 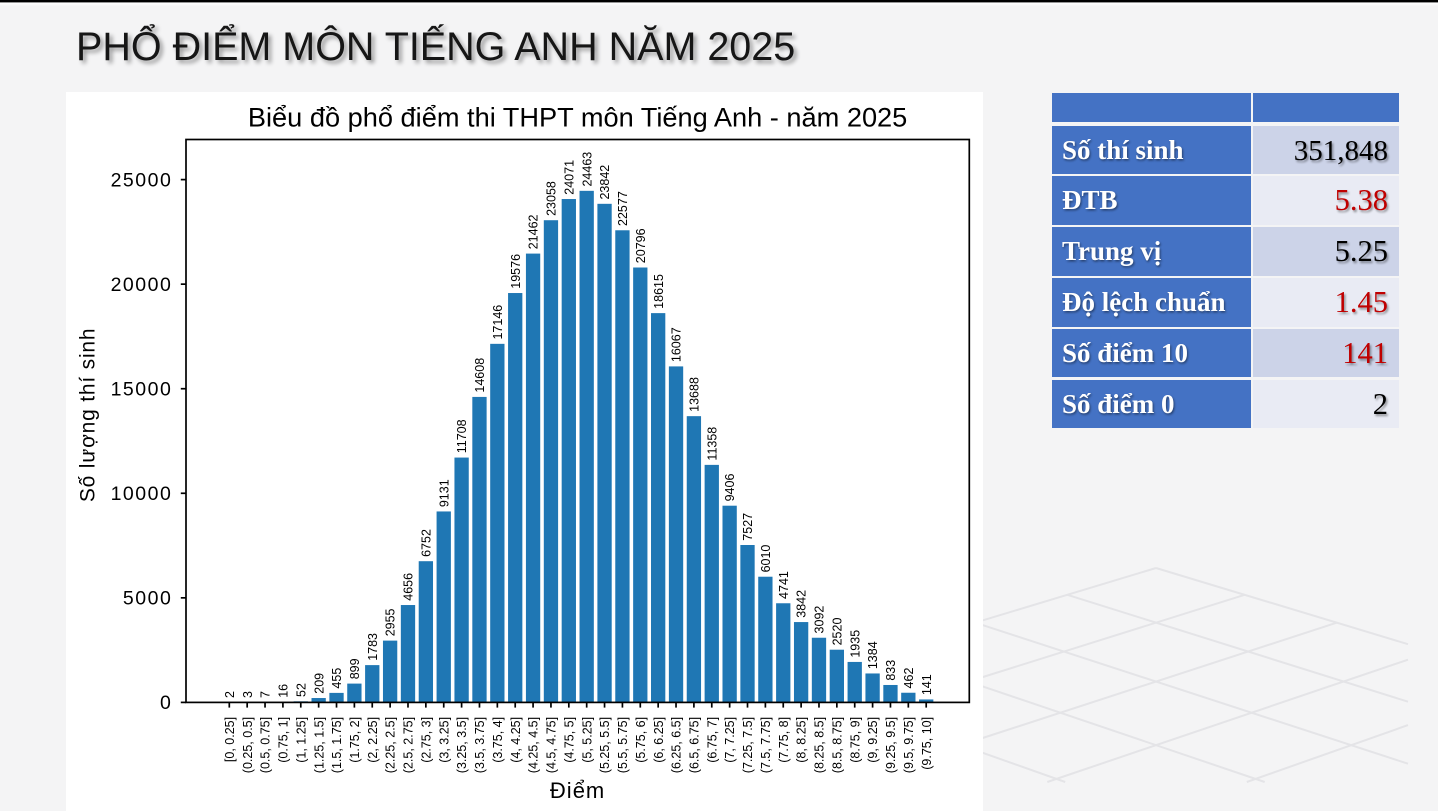 What do you see at coordinates (248, 694) in the screenshot?
I see `svg-text: 3` at bounding box center [248, 694].